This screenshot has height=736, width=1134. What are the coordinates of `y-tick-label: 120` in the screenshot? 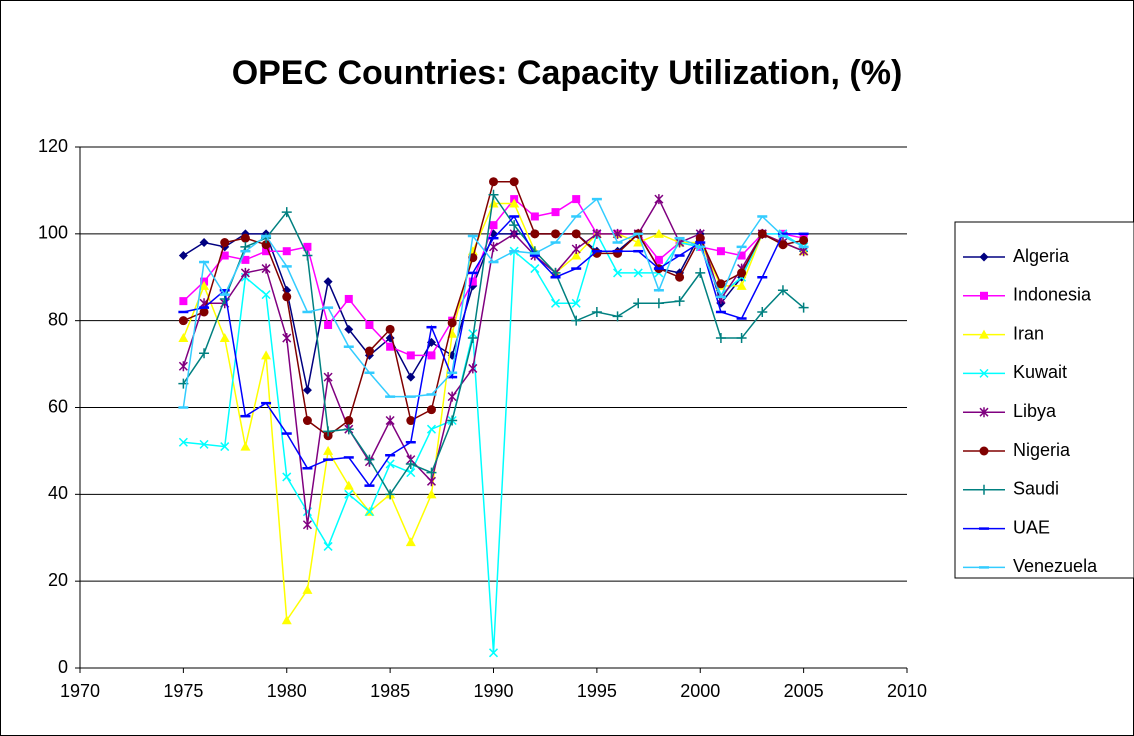 It's located at (53, 146).